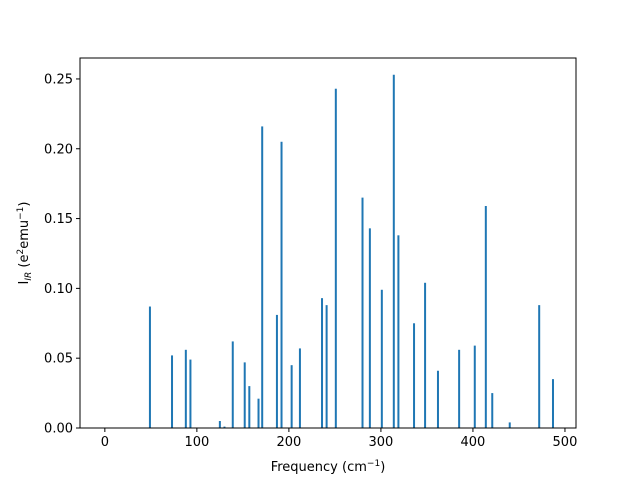 This screenshot has height=480, width=640. I want to click on y-tick-label: 0.00, so click(58, 429).